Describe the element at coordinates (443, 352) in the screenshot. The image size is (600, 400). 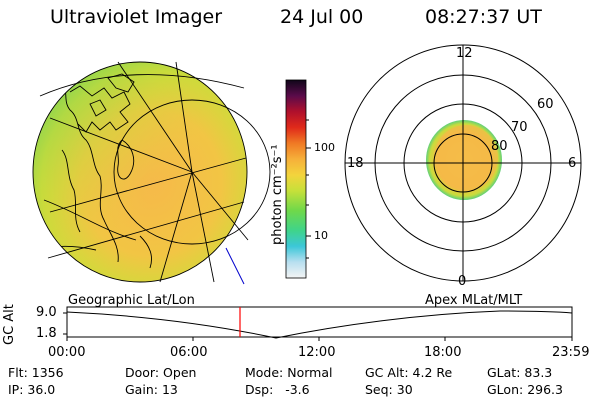
I see `time-tick-1800: 18:00` at that location.